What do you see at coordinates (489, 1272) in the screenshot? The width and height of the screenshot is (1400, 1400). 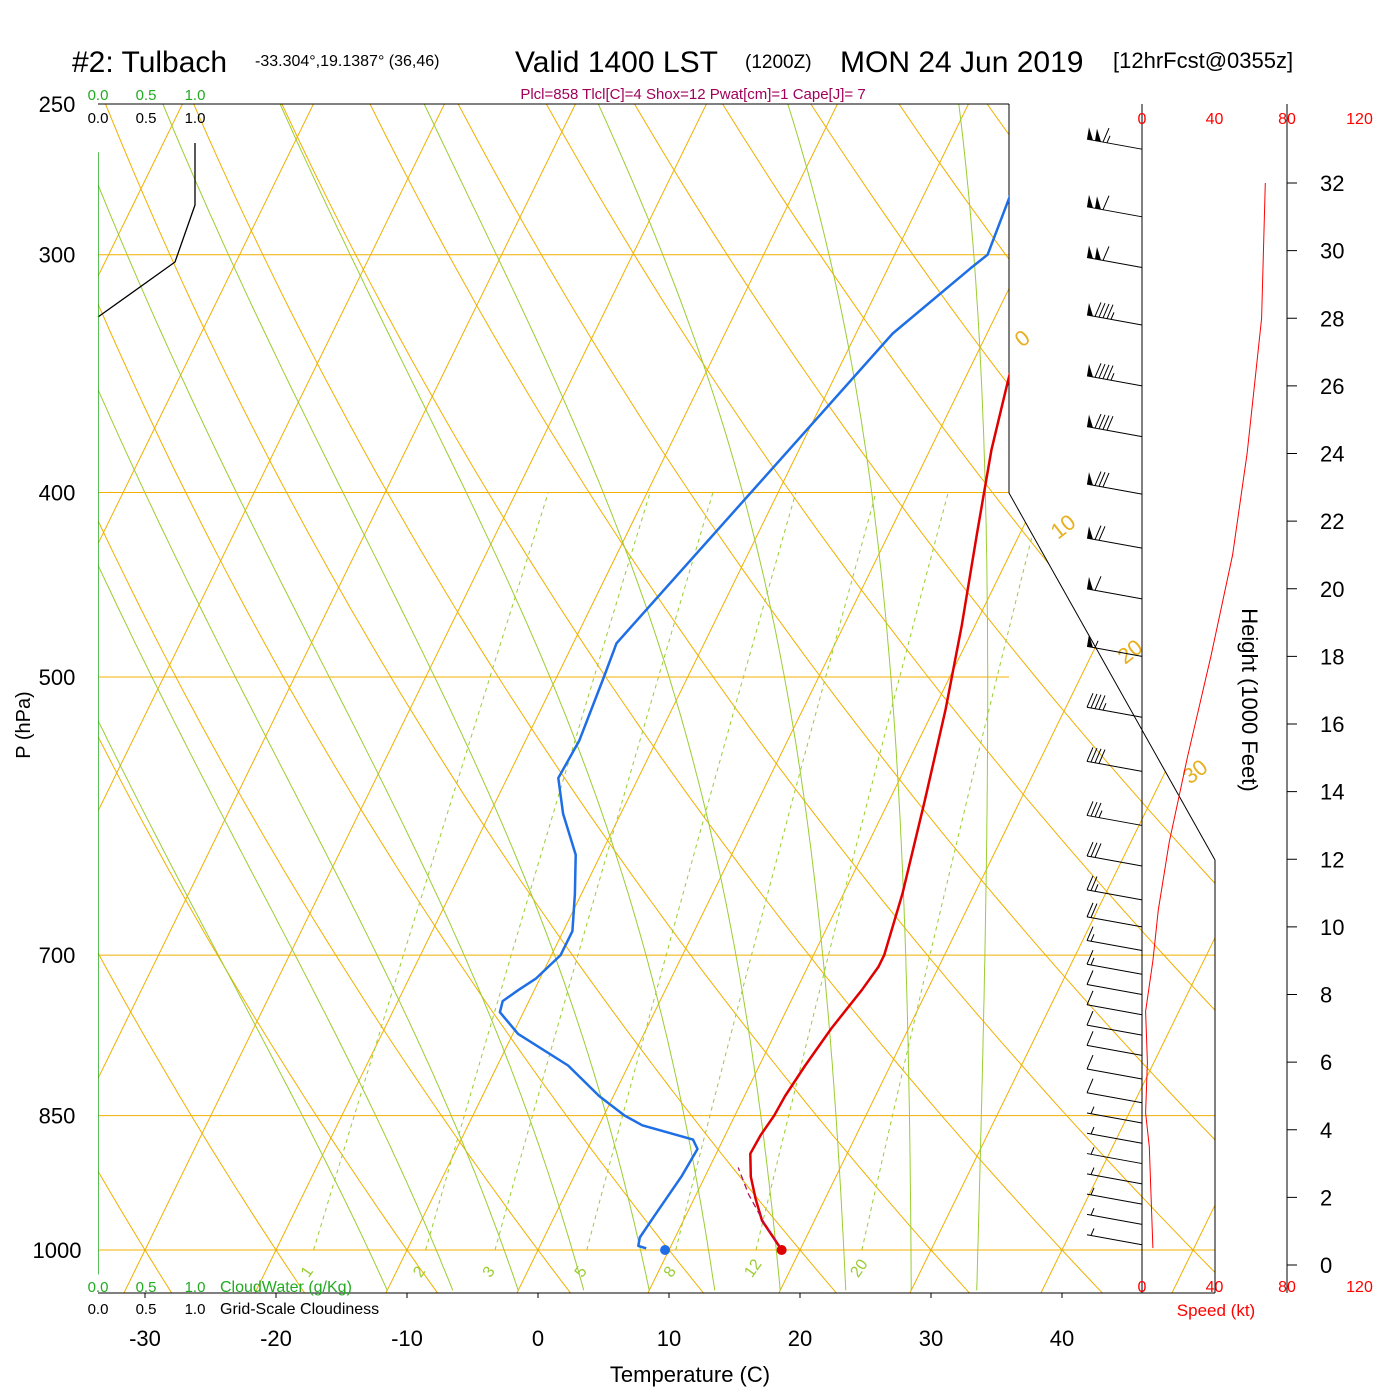 I see `mixing-ratio-label: 3` at bounding box center [489, 1272].